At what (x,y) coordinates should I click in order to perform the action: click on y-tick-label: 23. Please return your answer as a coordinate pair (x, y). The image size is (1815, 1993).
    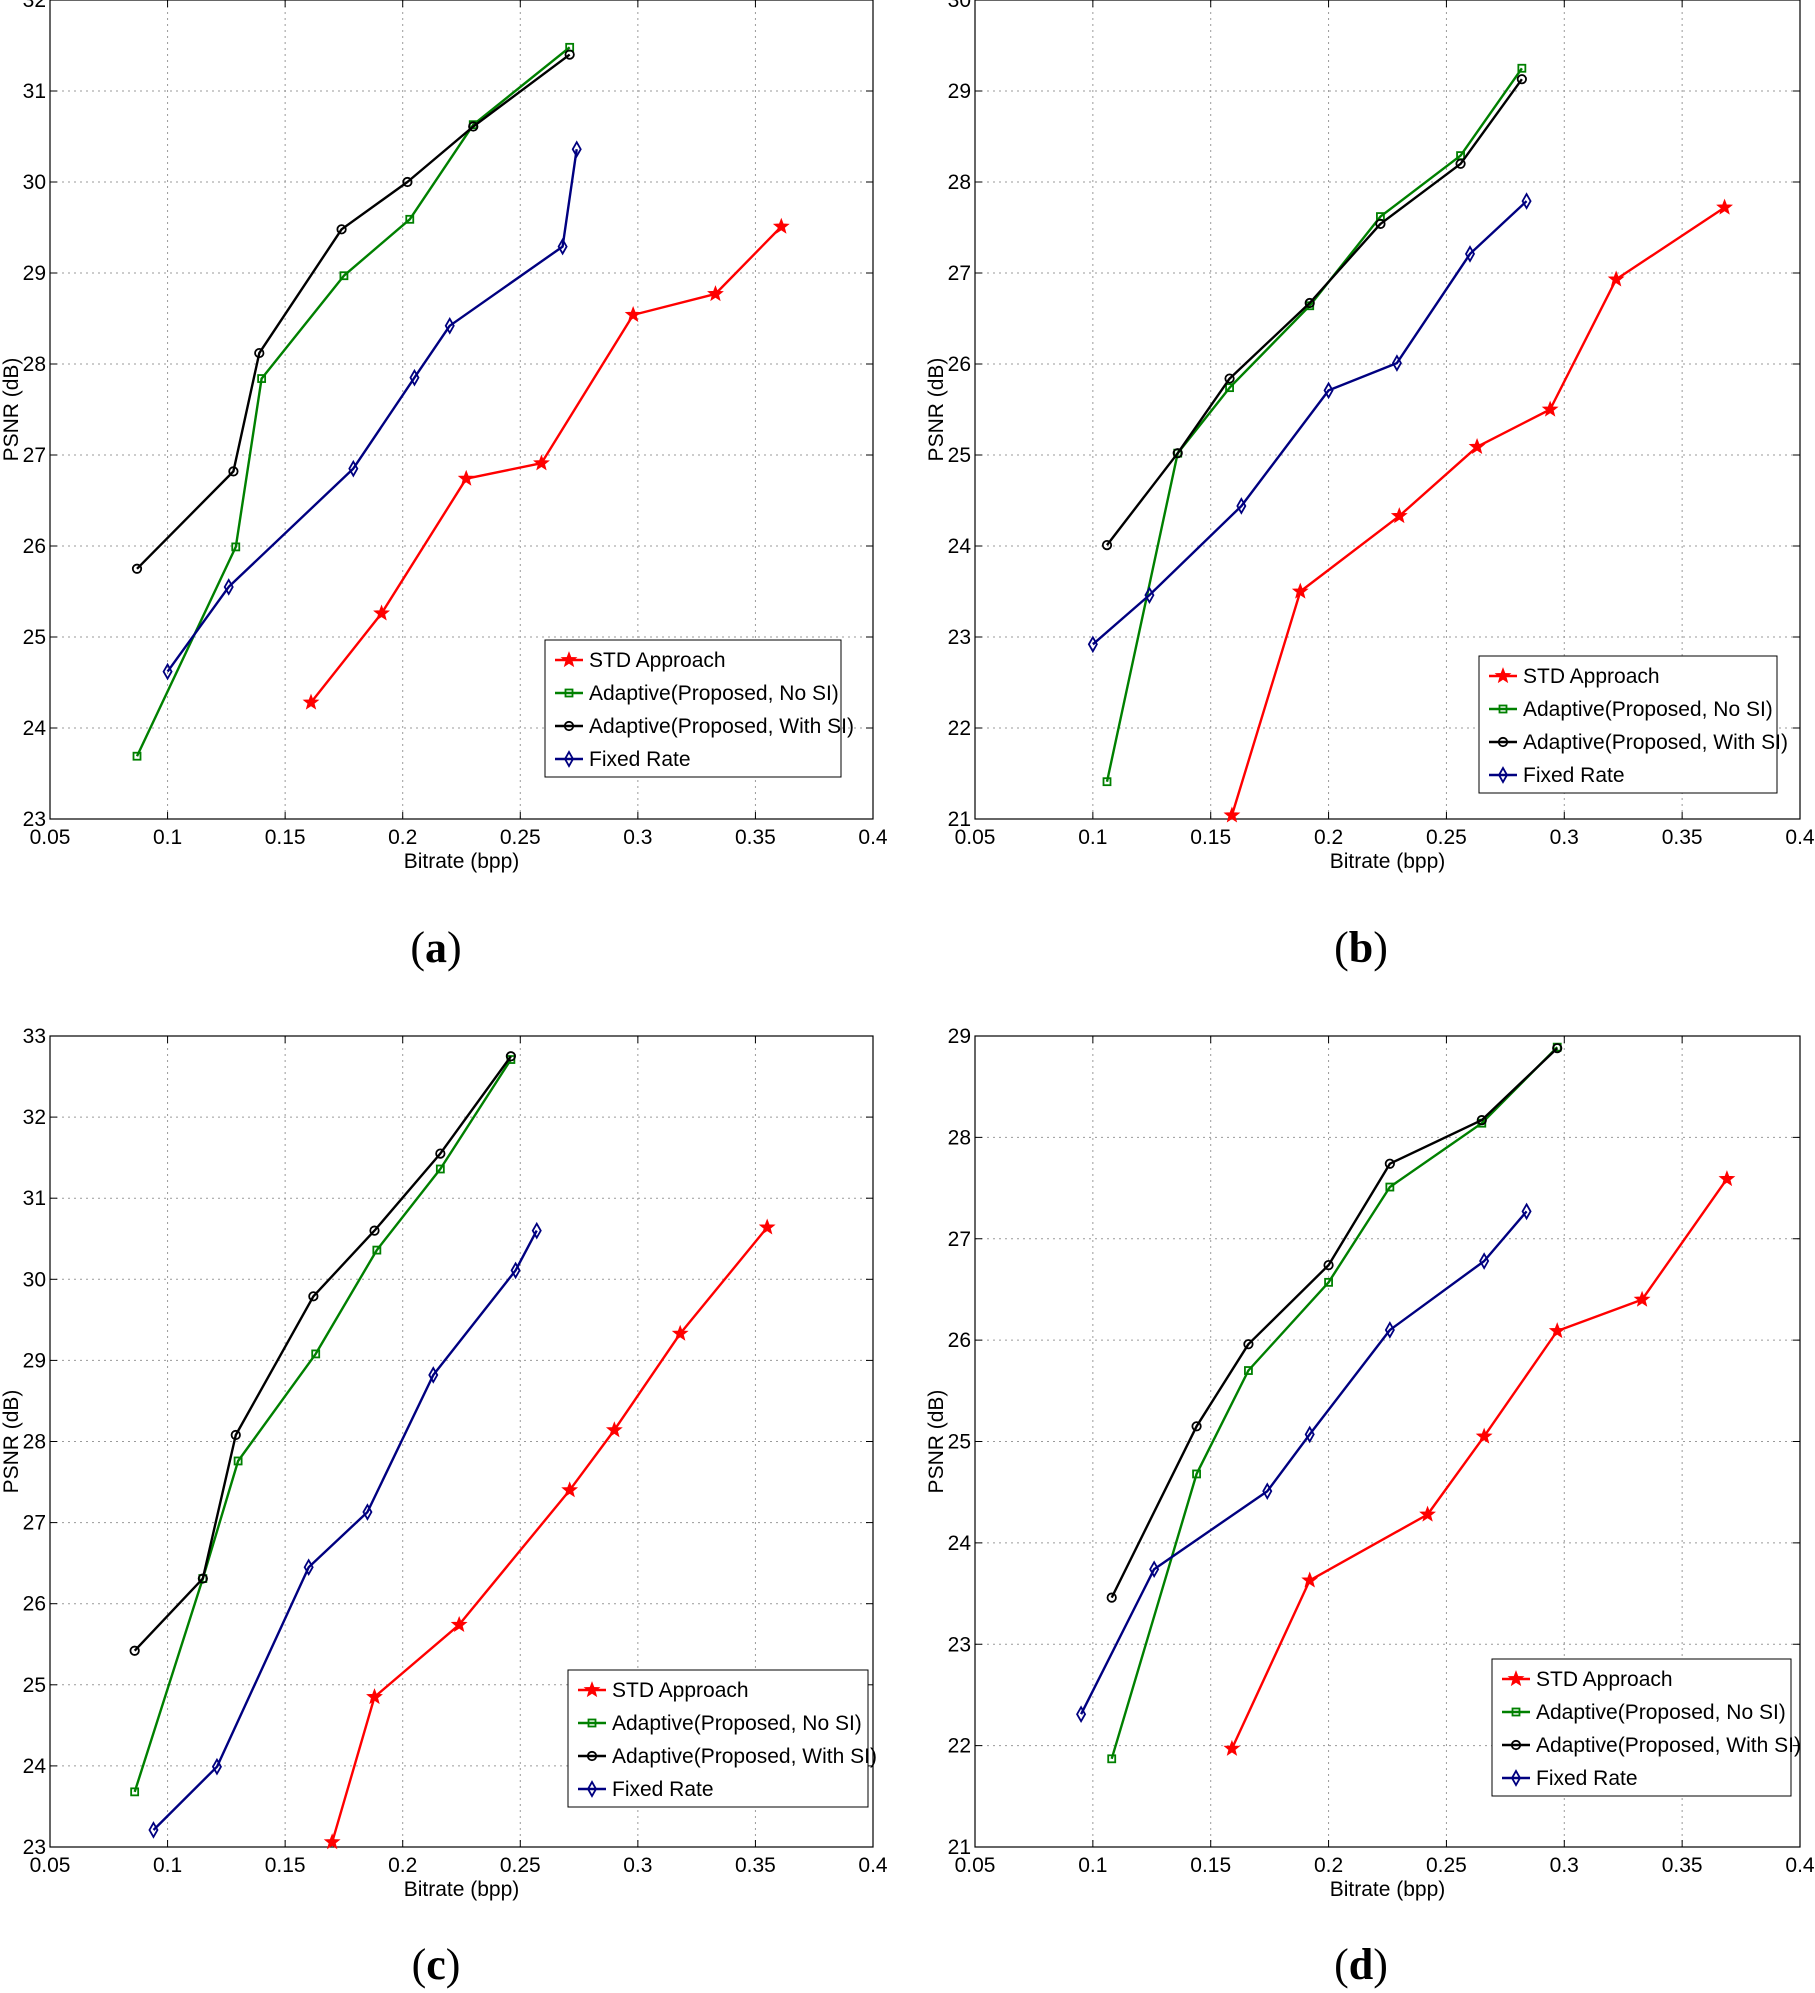
    Looking at the image, I should click on (959, 637).